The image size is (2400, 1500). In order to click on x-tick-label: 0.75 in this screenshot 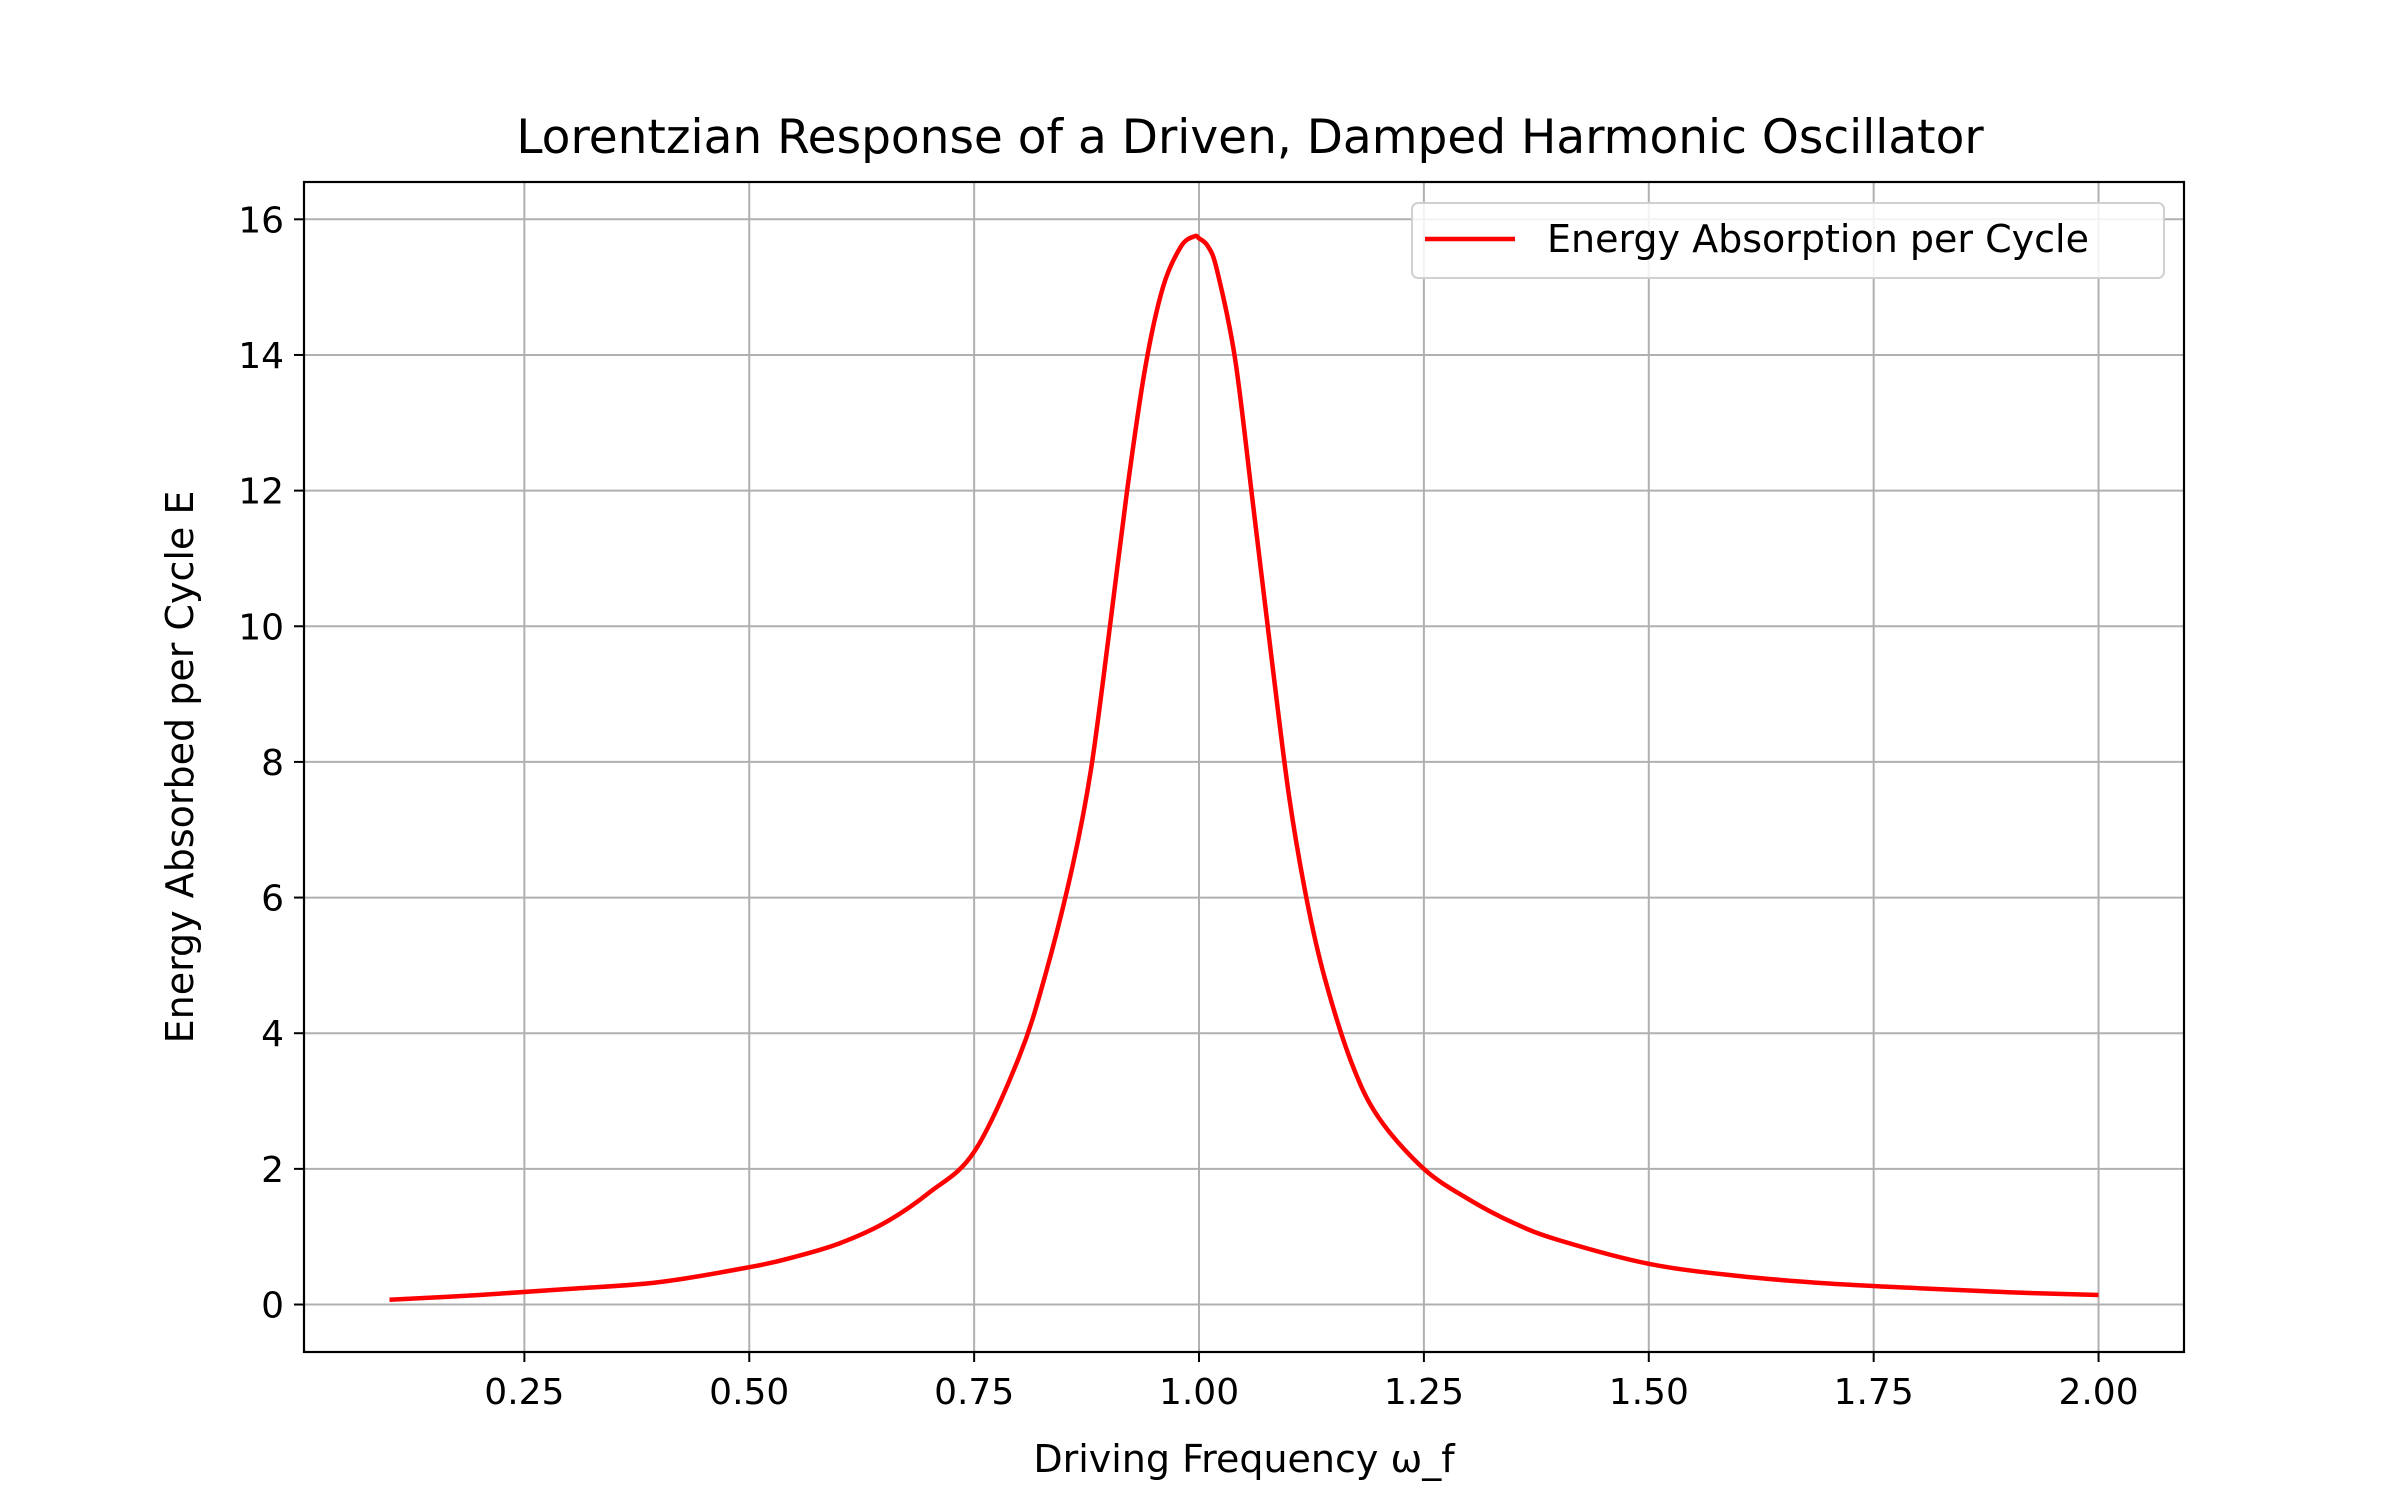, I will do `click(974, 1392)`.